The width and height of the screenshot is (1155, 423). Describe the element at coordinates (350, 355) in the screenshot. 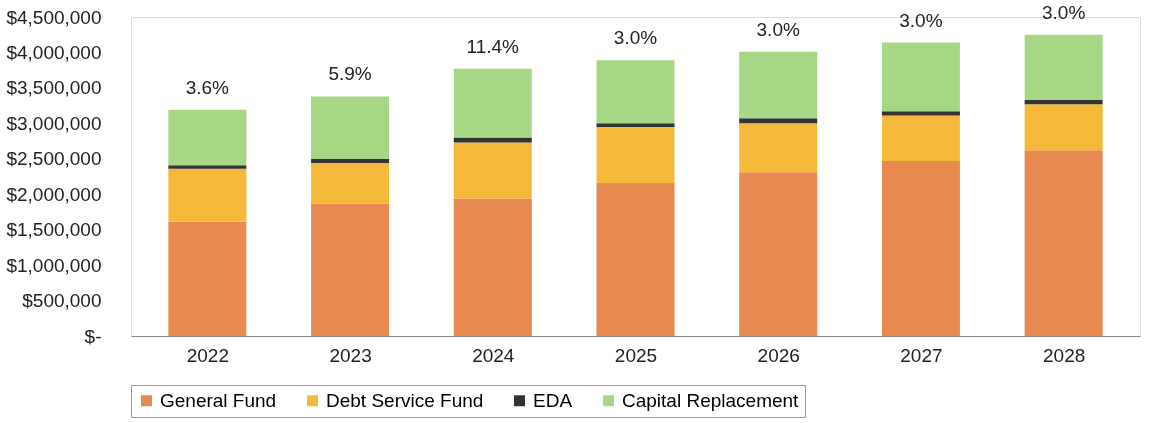

I see `x-tick-label: 2023` at that location.